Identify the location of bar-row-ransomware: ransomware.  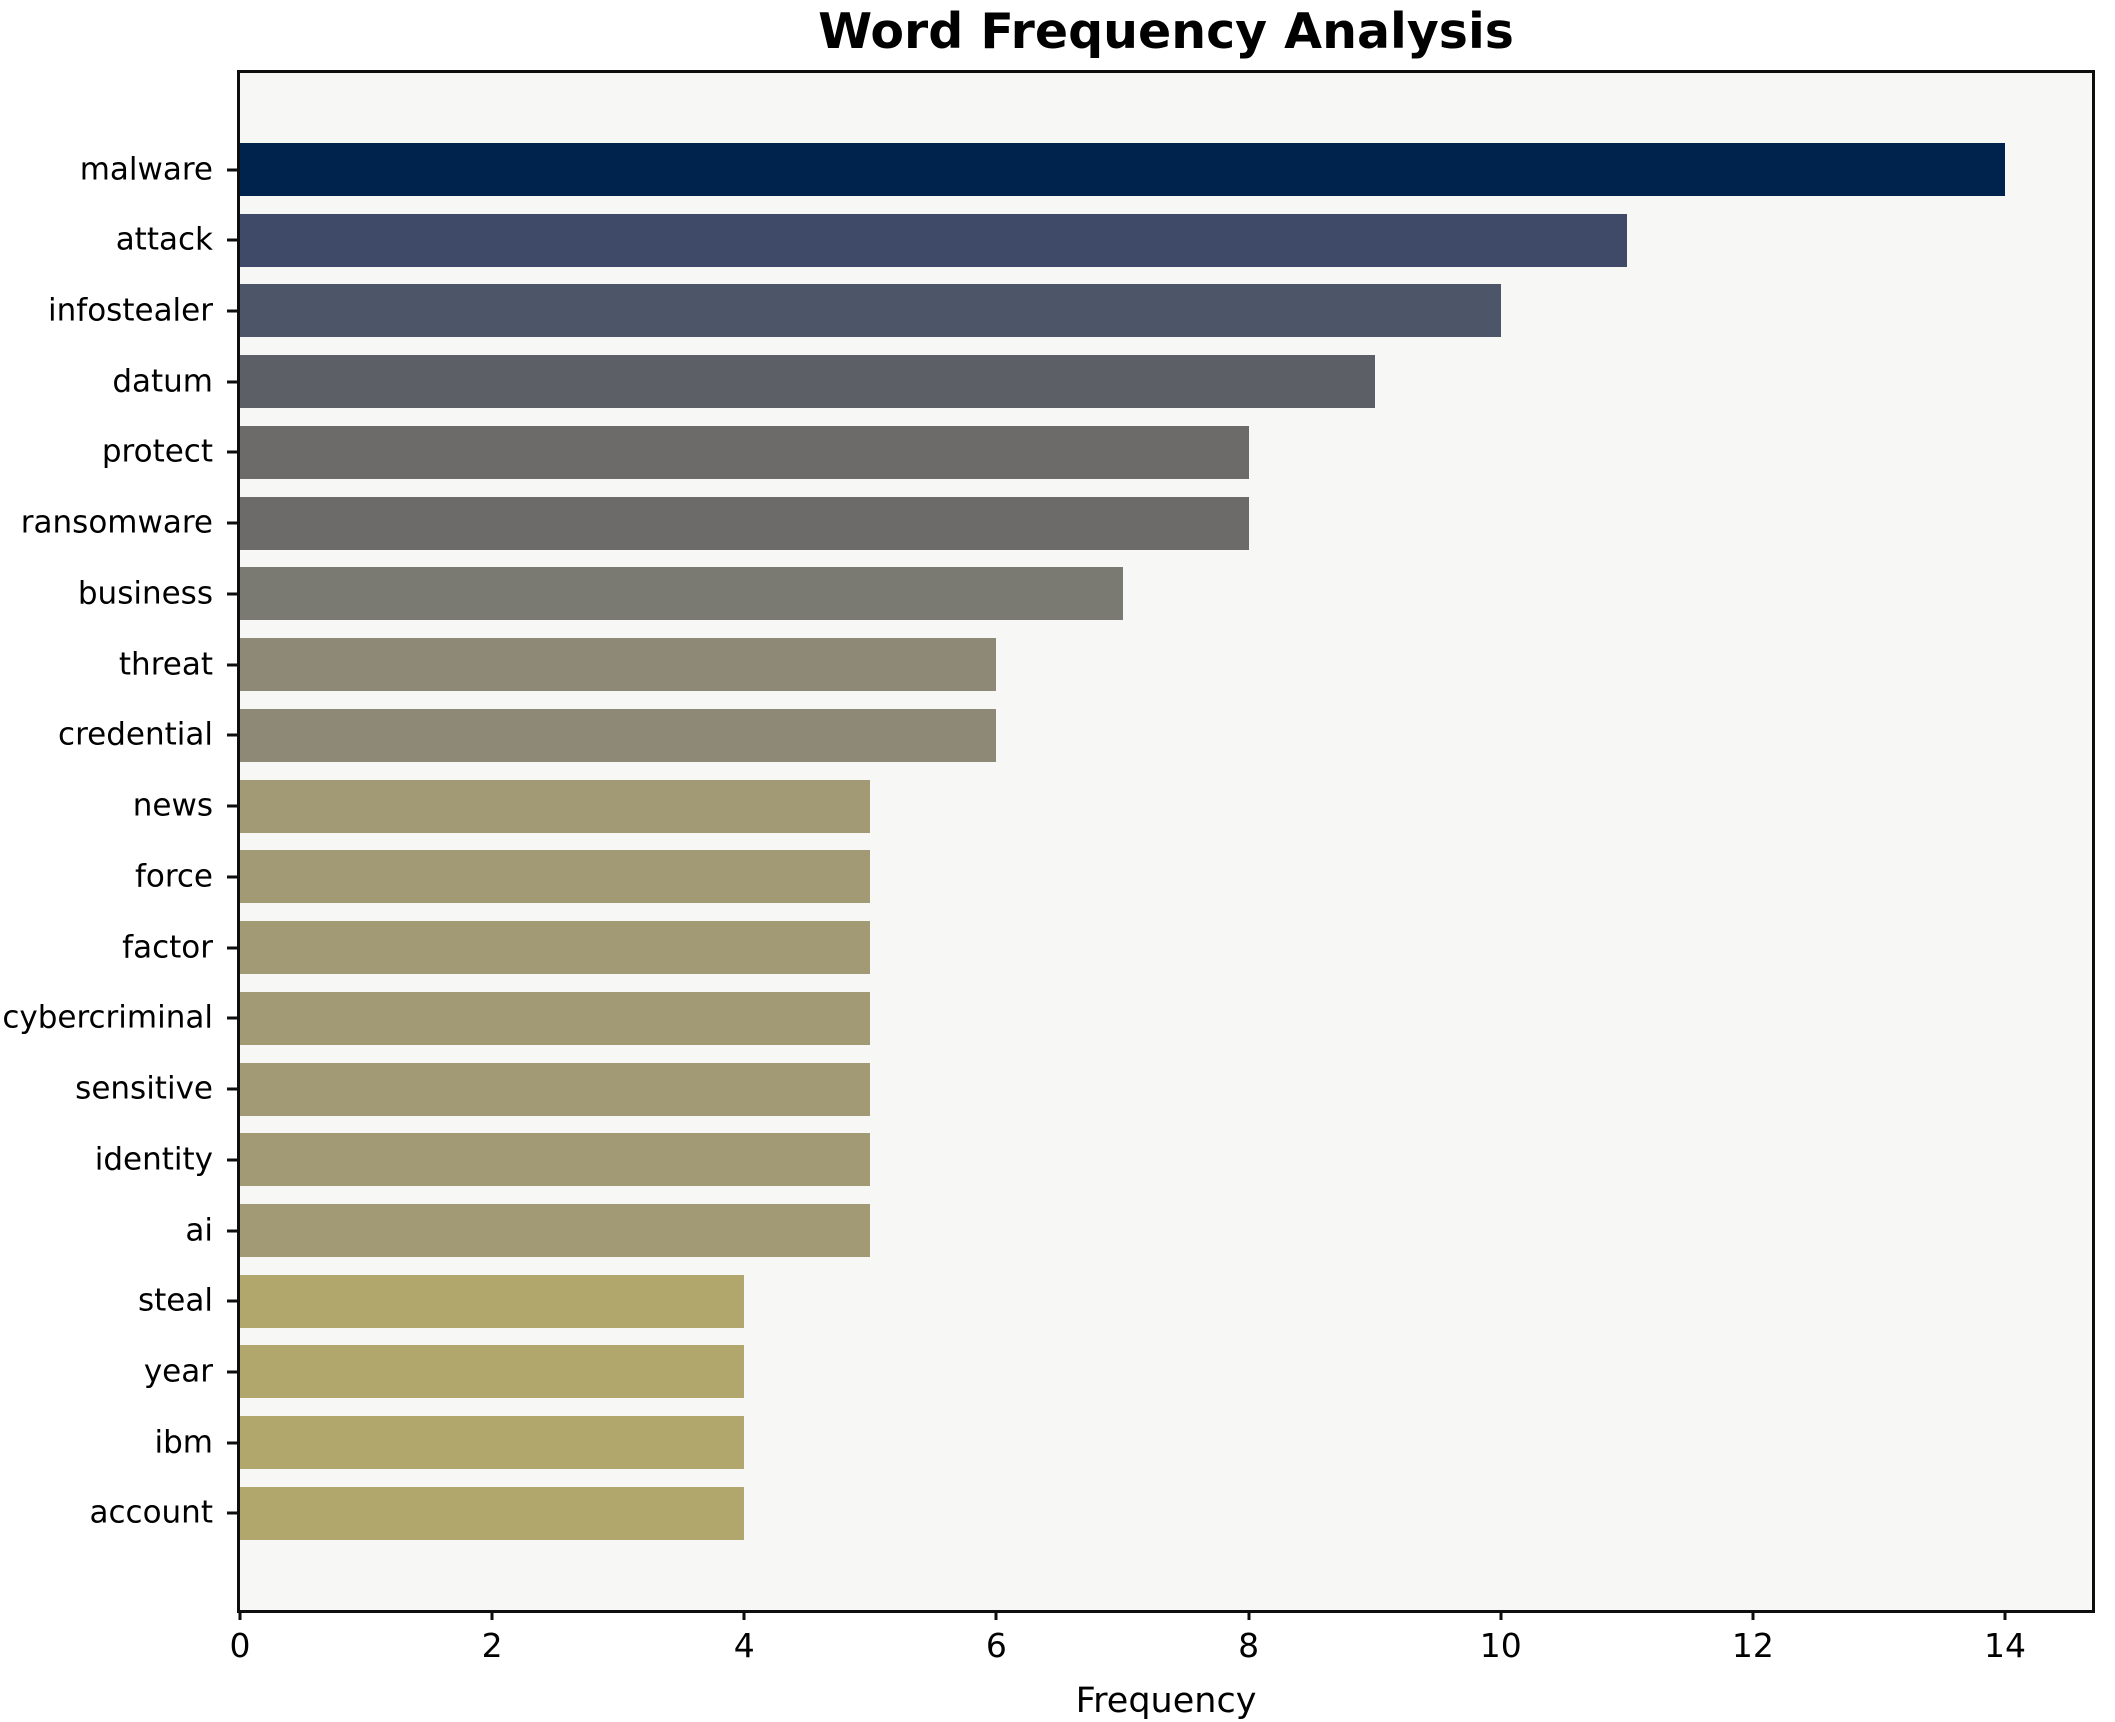
(1056, 523).